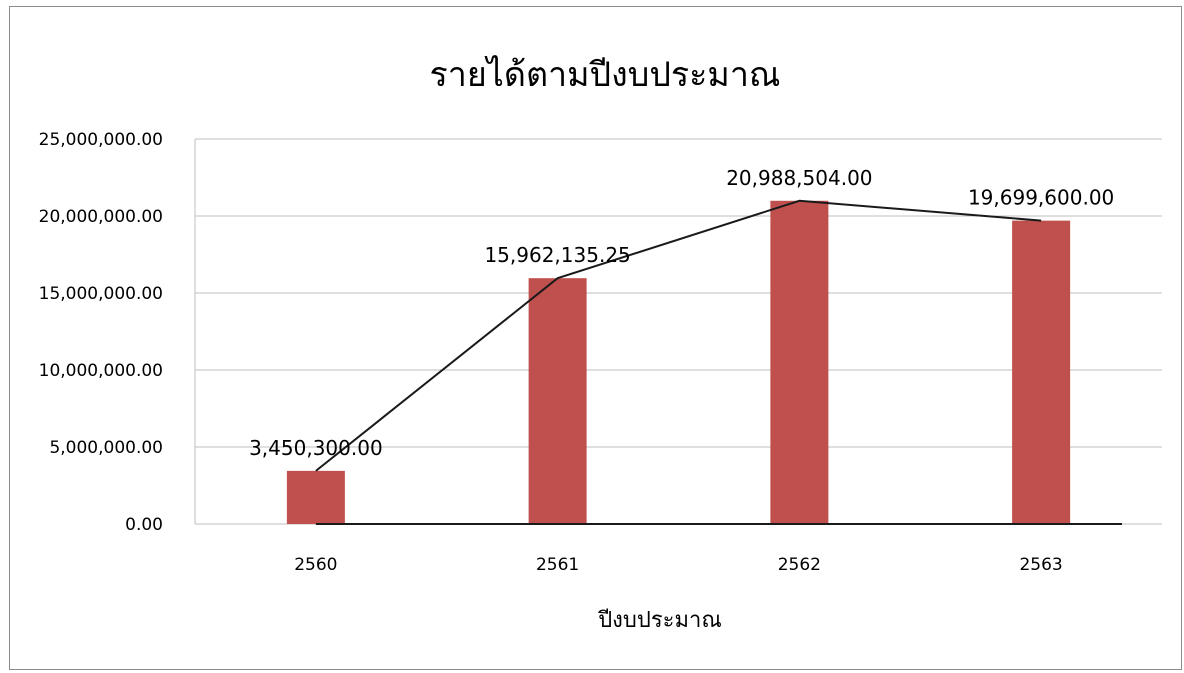 Image resolution: width=1184 pixels, height=673 pixels. Describe the element at coordinates (101, 217) in the screenshot. I see `y-tick-label: 20,000,000.00` at that location.